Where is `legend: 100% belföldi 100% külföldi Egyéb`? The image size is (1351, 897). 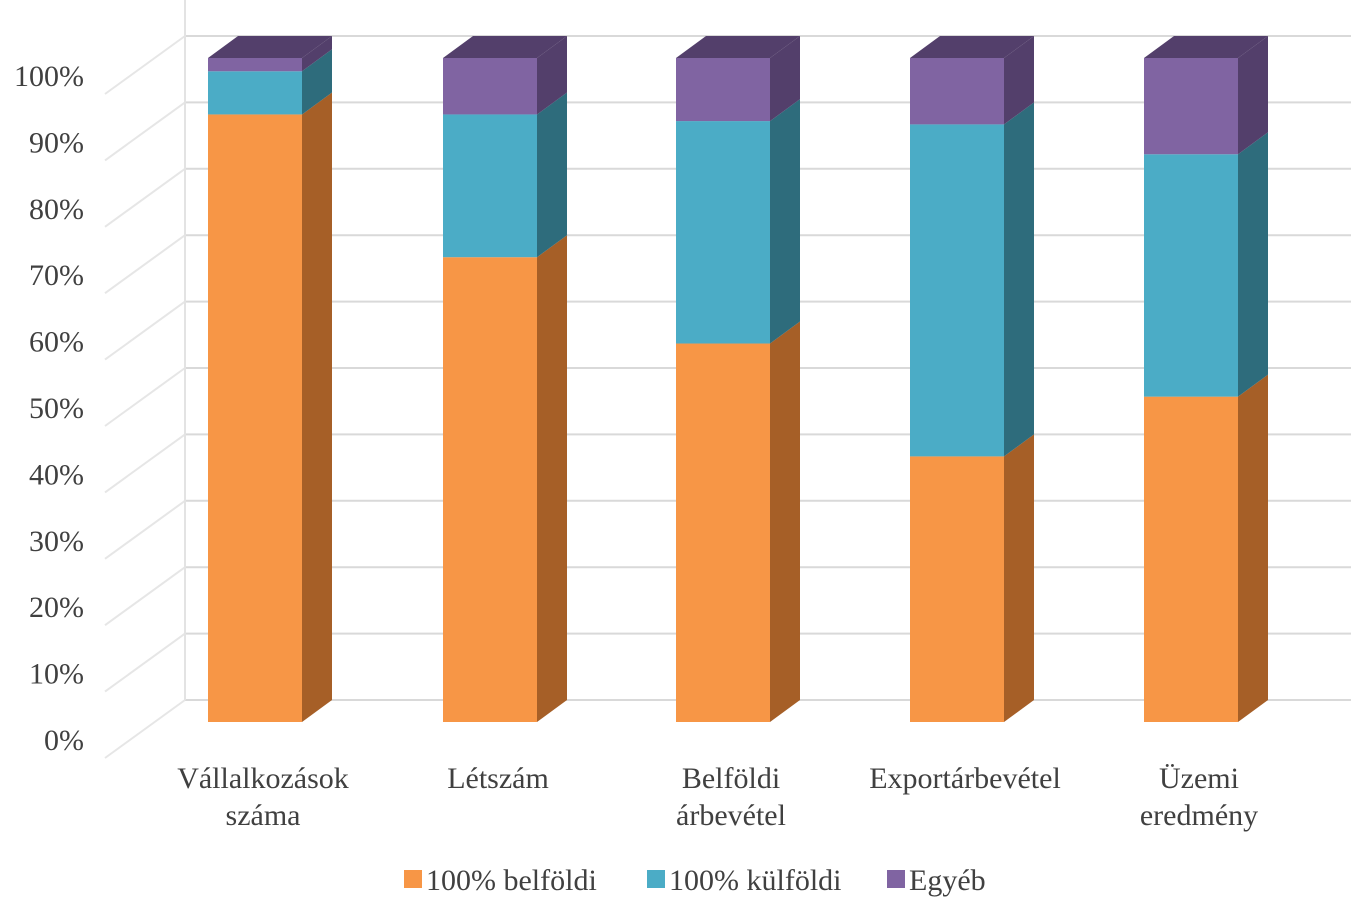
legend: 100% belföldi 100% külföldi Egyéb is located at coordinates (695, 880).